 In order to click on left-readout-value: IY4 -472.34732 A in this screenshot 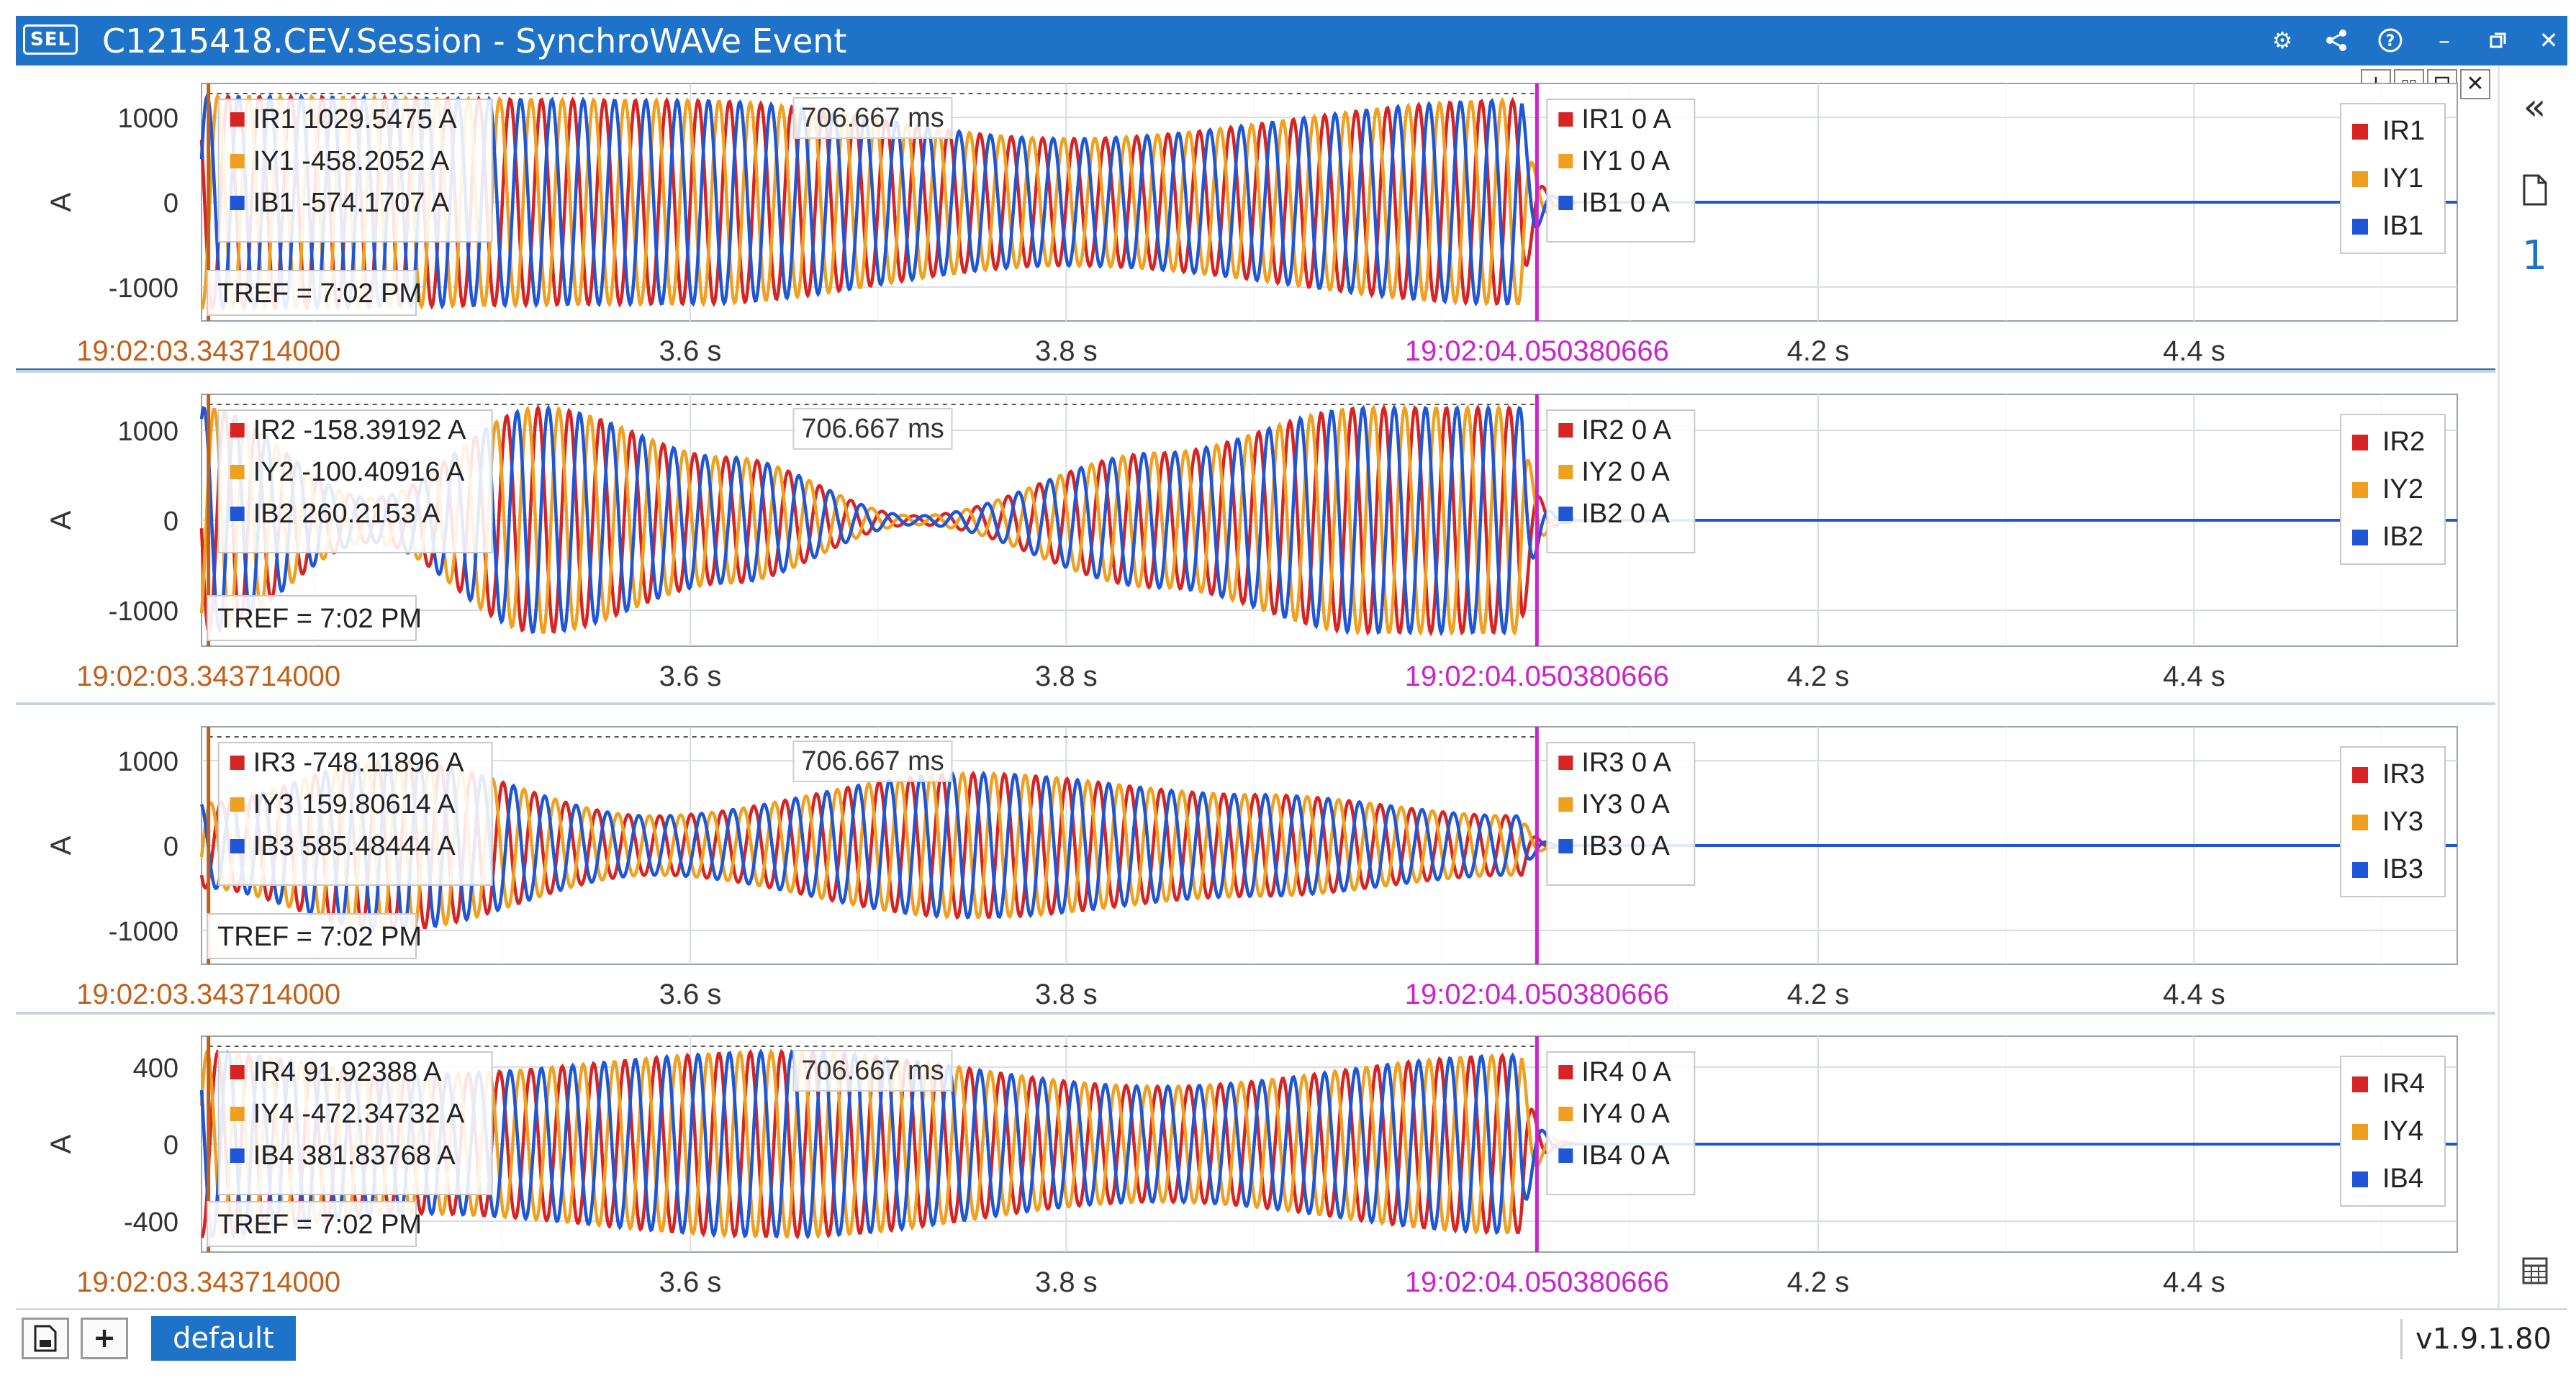, I will do `click(359, 1114)`.